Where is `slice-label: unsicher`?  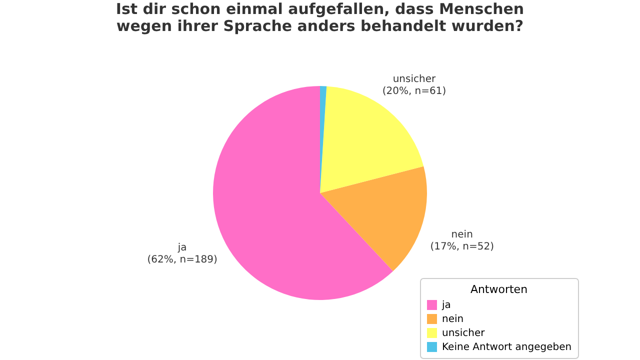 slice-label: unsicher is located at coordinates (414, 79).